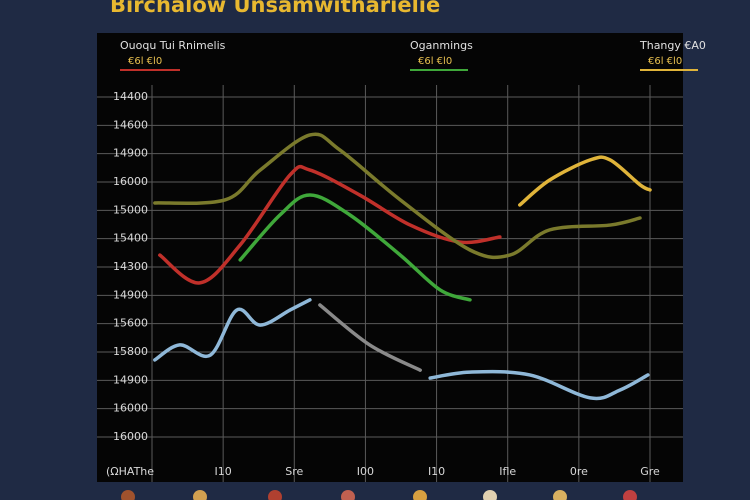 This screenshot has height=500, width=750. I want to click on x-tick-label: (ΩHAThe, so click(130, 471).